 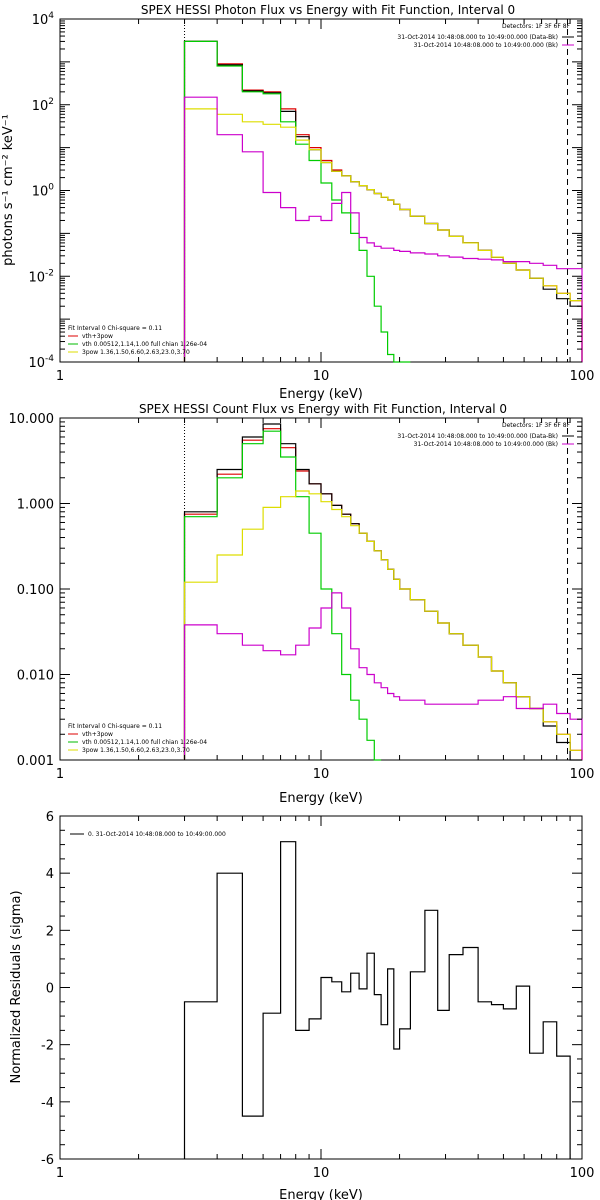 I want to click on count-flux-xlabel: Energy (keV), so click(x=321, y=798).